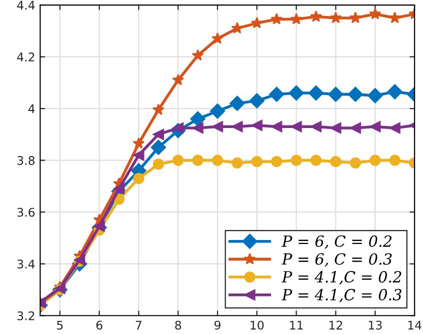 This screenshot has height=334, width=423. I want to click on y-tick-label: 3.4, so click(26, 264).